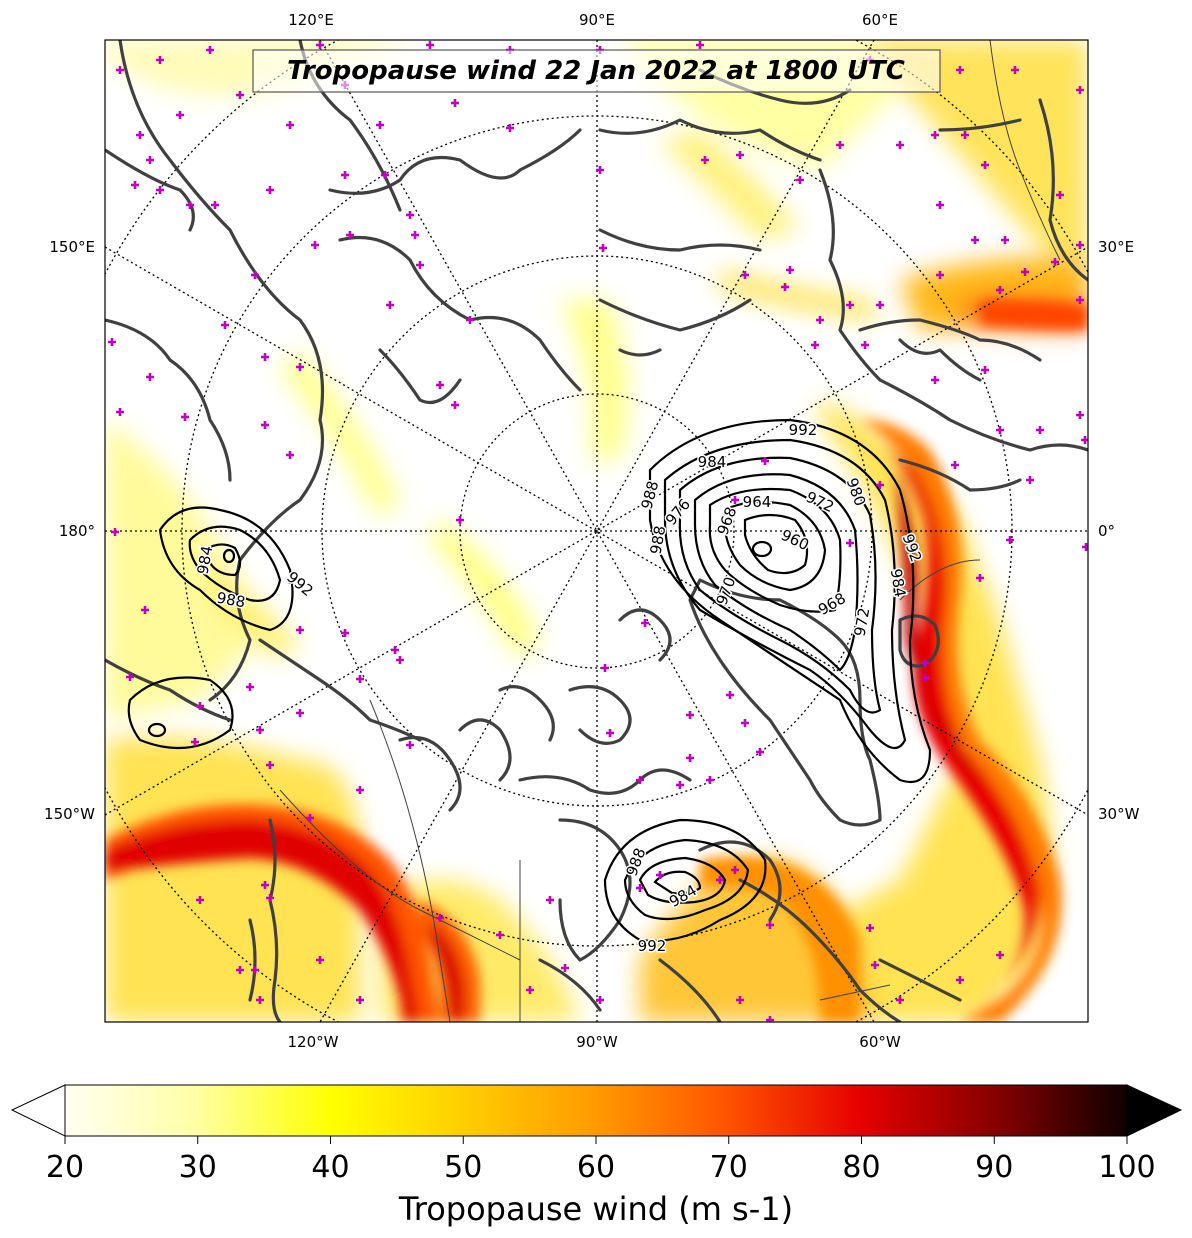  I want to click on lon-label-bottom-1: 90°W, so click(597, 1042).